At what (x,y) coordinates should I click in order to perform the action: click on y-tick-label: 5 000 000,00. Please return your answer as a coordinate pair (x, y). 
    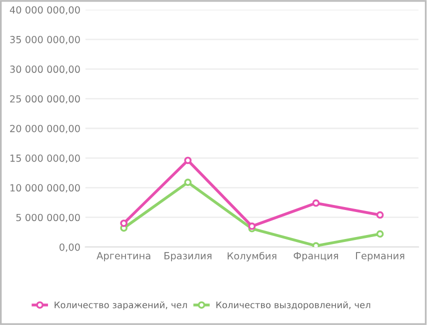
    Looking at the image, I should click on (48, 218).